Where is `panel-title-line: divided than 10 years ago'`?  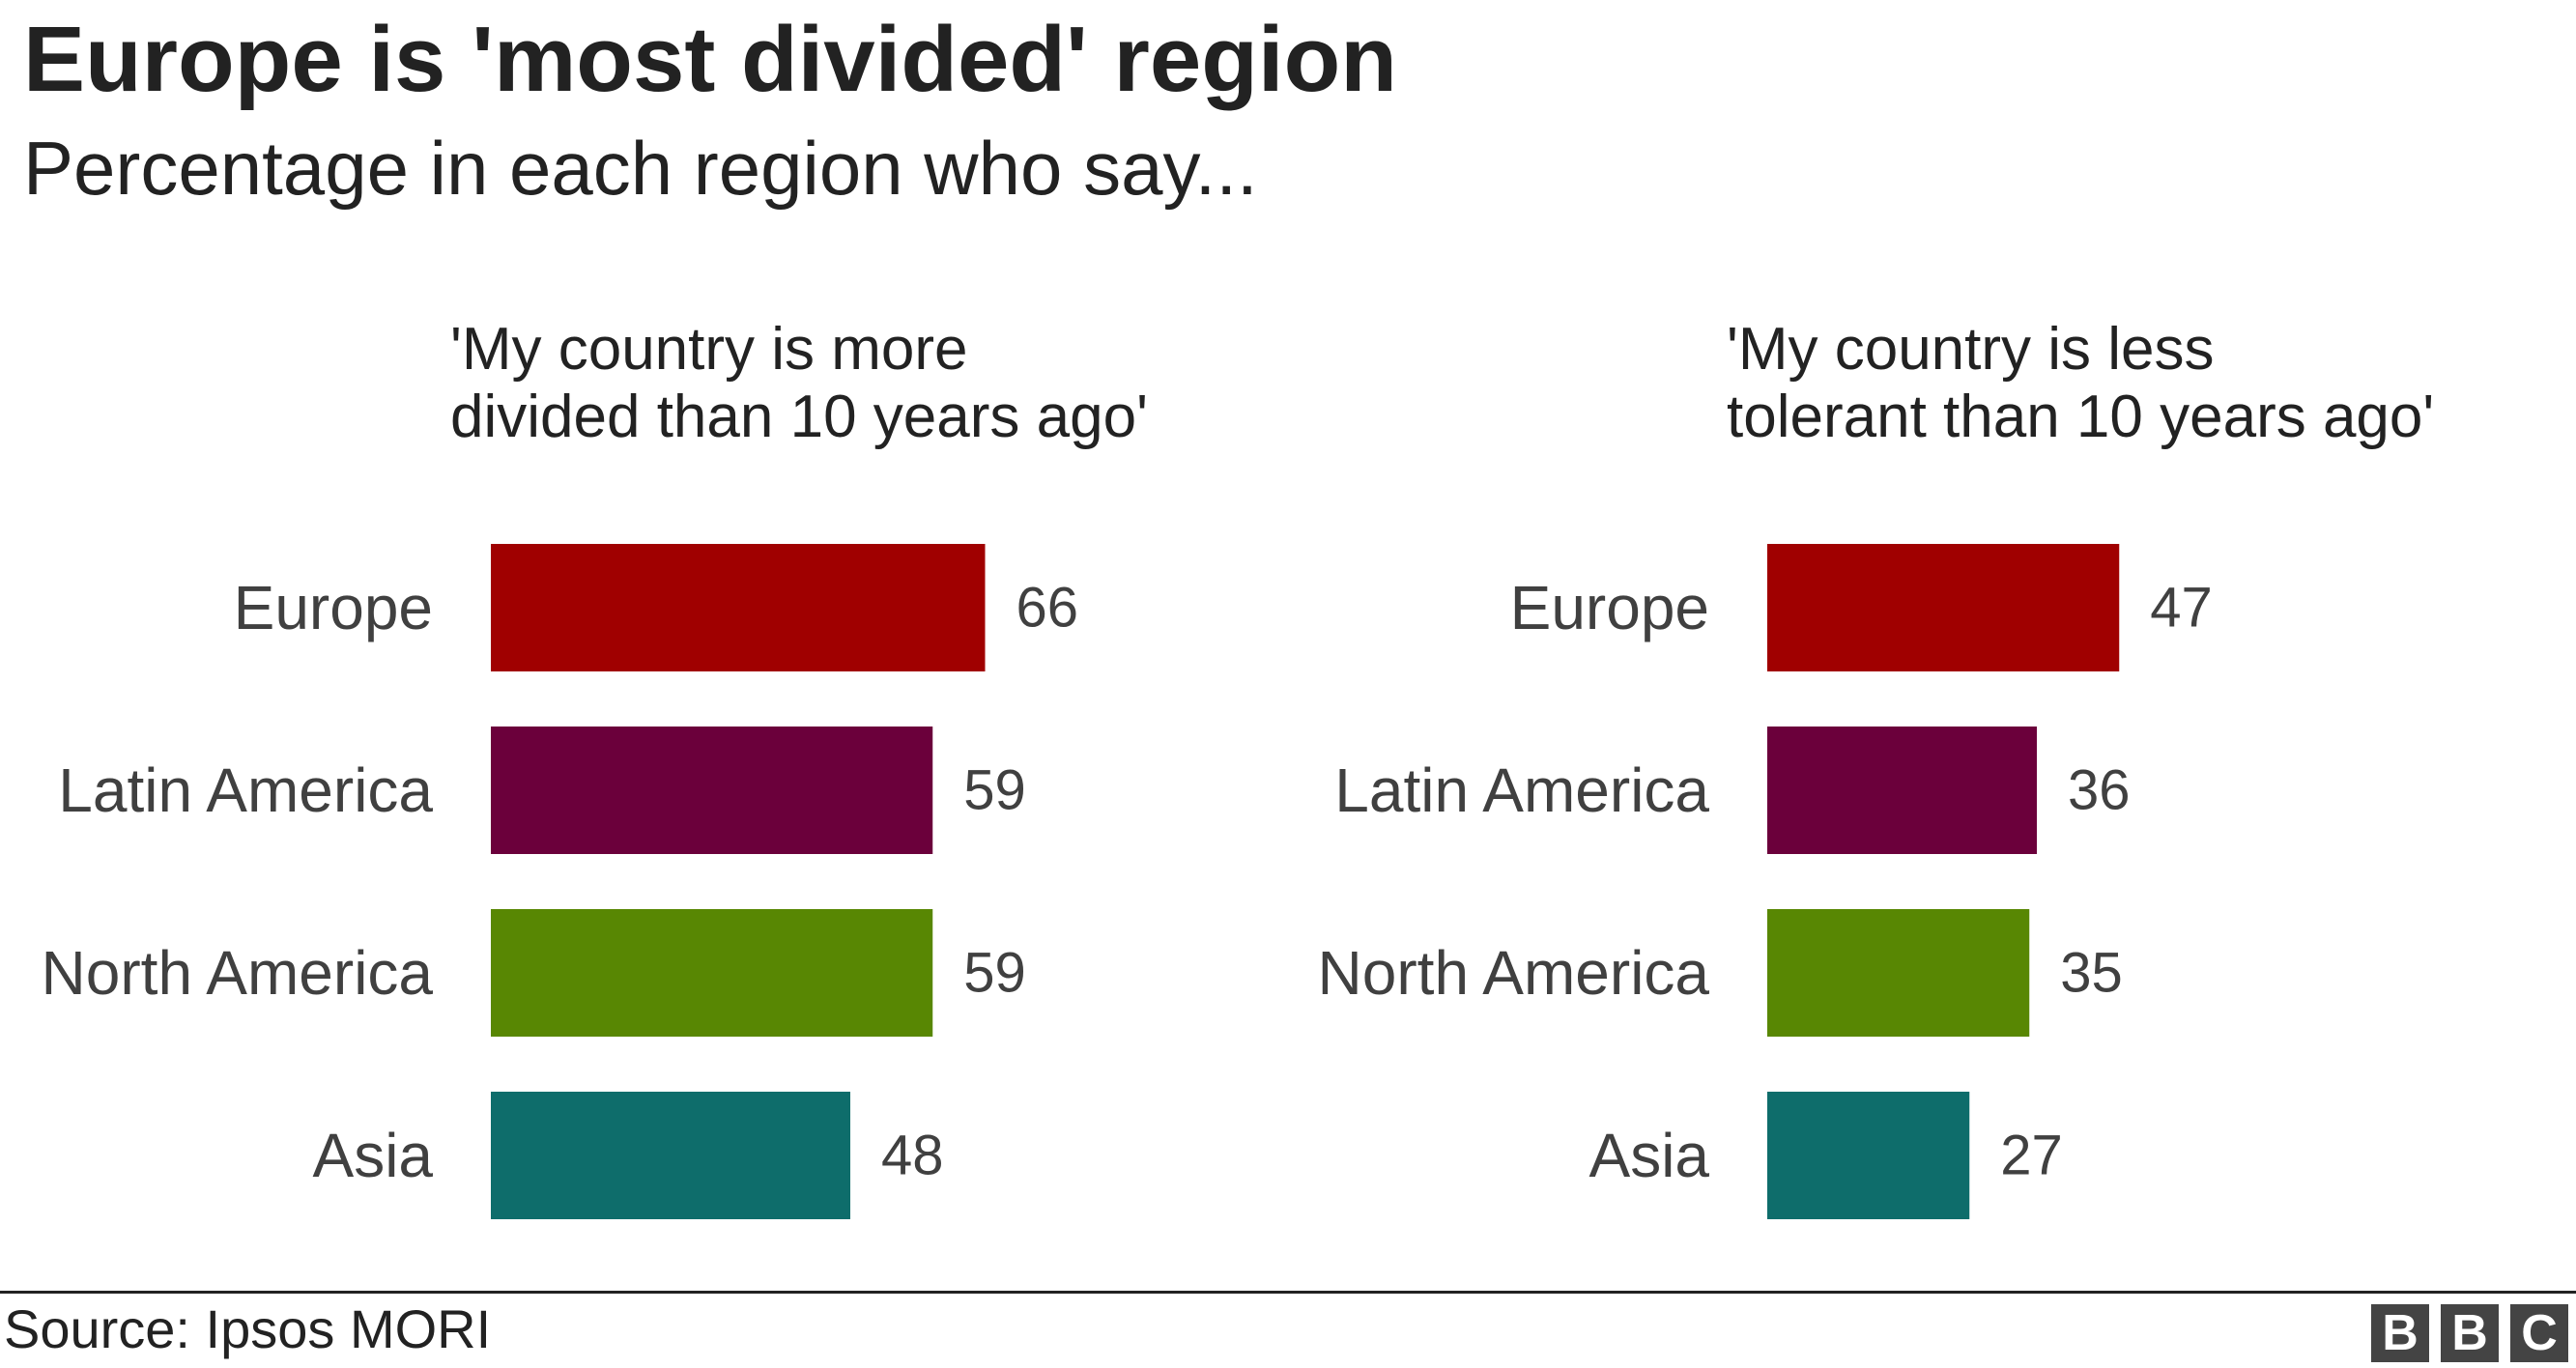
panel-title-line: divided than 10 years ago' is located at coordinates (799, 417).